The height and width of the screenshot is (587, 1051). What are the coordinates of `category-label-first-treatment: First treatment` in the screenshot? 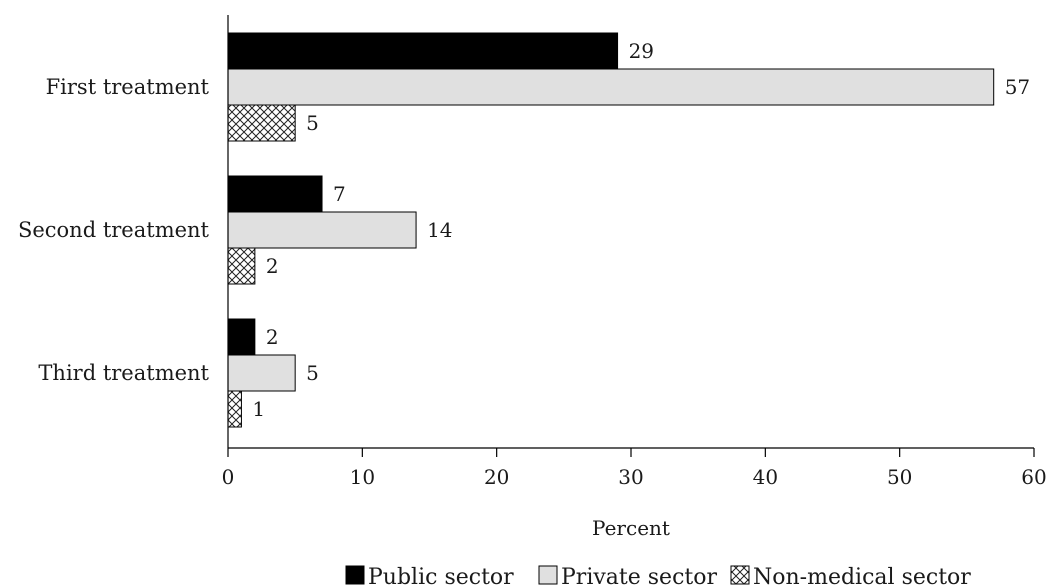 It's located at (128, 87).